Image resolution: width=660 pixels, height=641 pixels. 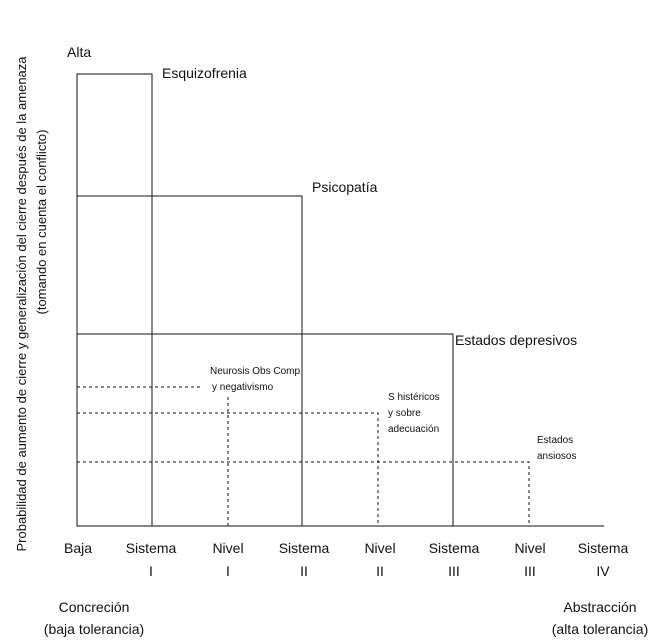 What do you see at coordinates (556, 456) in the screenshot?
I see `label-ansiosos-line2: ansiosos` at bounding box center [556, 456].